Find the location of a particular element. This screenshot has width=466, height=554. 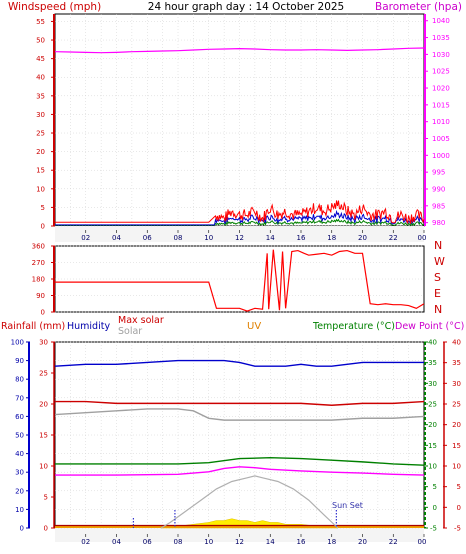

dewpoint-y-tick-label: 15 is located at coordinates (456, 446).